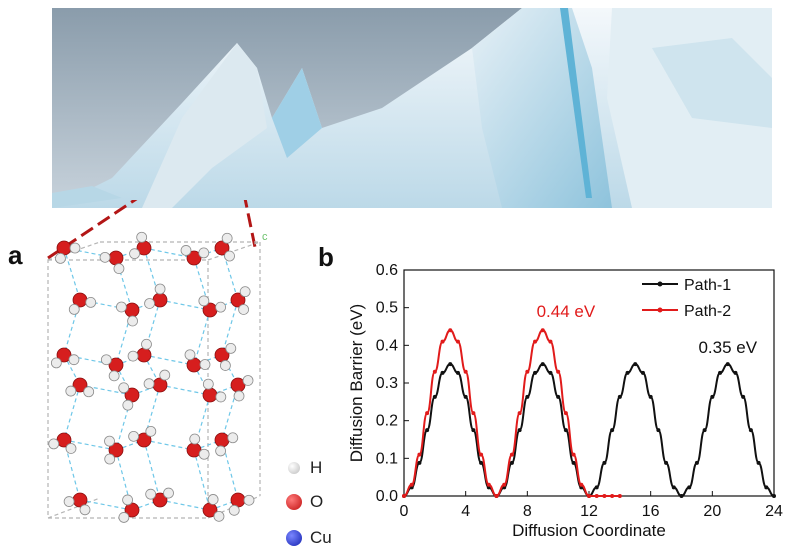 The height and width of the screenshot is (552, 796). Describe the element at coordinates (647, 329) in the screenshot. I see `chart-annotations: 0.44 eV 0.35 eV` at that location.